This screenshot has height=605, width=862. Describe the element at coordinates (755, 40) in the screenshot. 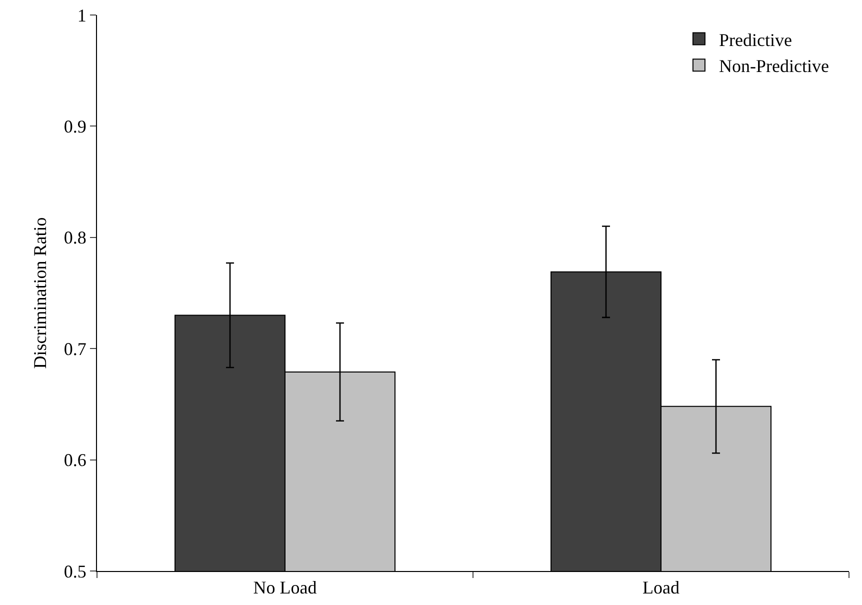

I see `legend-label: Predictive` at that location.